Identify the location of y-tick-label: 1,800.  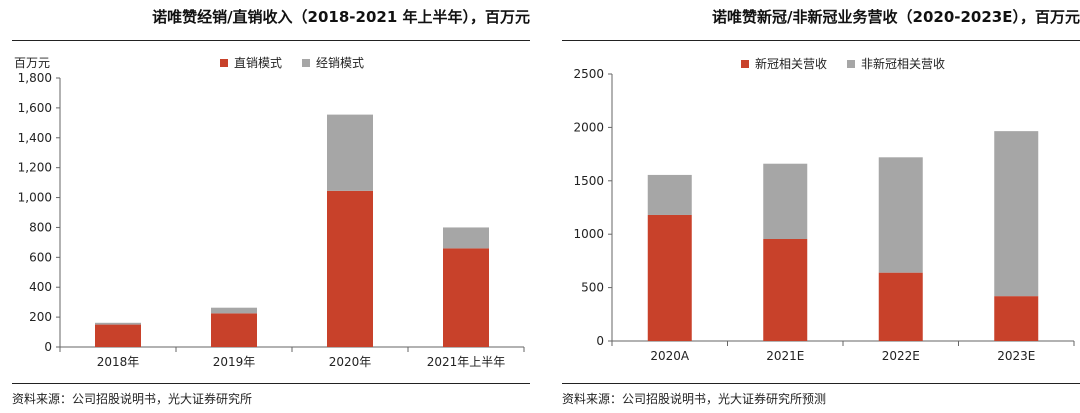
(35, 78).